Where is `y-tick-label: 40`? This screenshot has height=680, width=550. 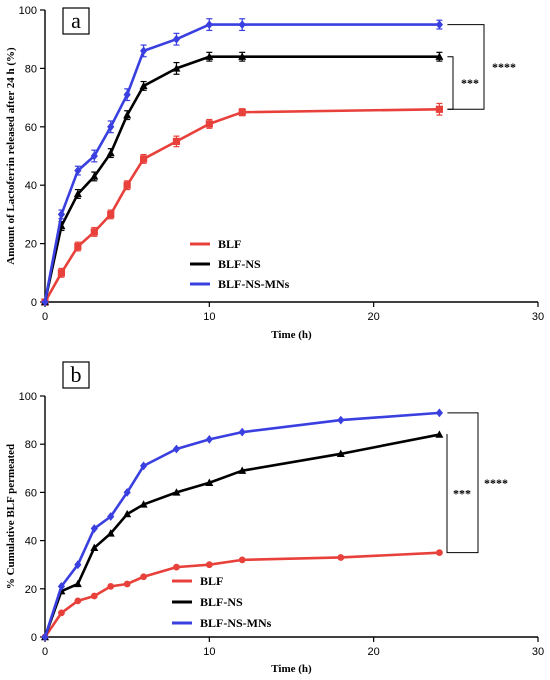
y-tick-label: 40 is located at coordinates (31, 542).